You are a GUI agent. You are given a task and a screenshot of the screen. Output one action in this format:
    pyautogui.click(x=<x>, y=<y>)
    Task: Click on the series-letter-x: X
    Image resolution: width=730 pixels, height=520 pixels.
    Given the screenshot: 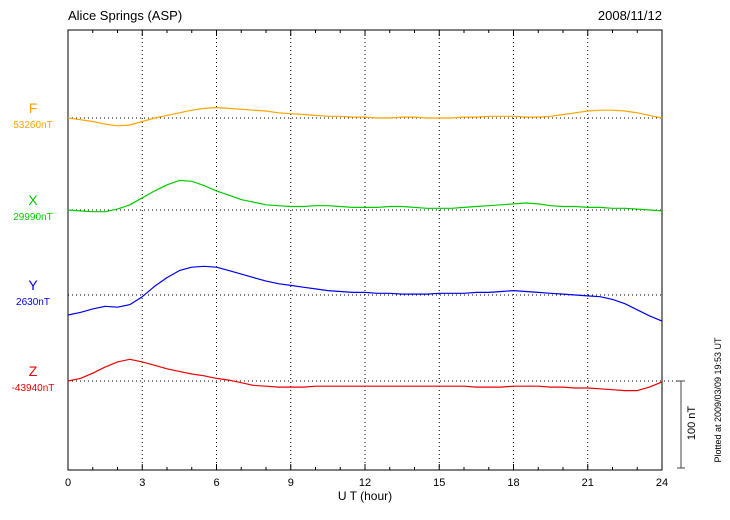 What is the action you would take?
    pyautogui.click(x=33, y=200)
    